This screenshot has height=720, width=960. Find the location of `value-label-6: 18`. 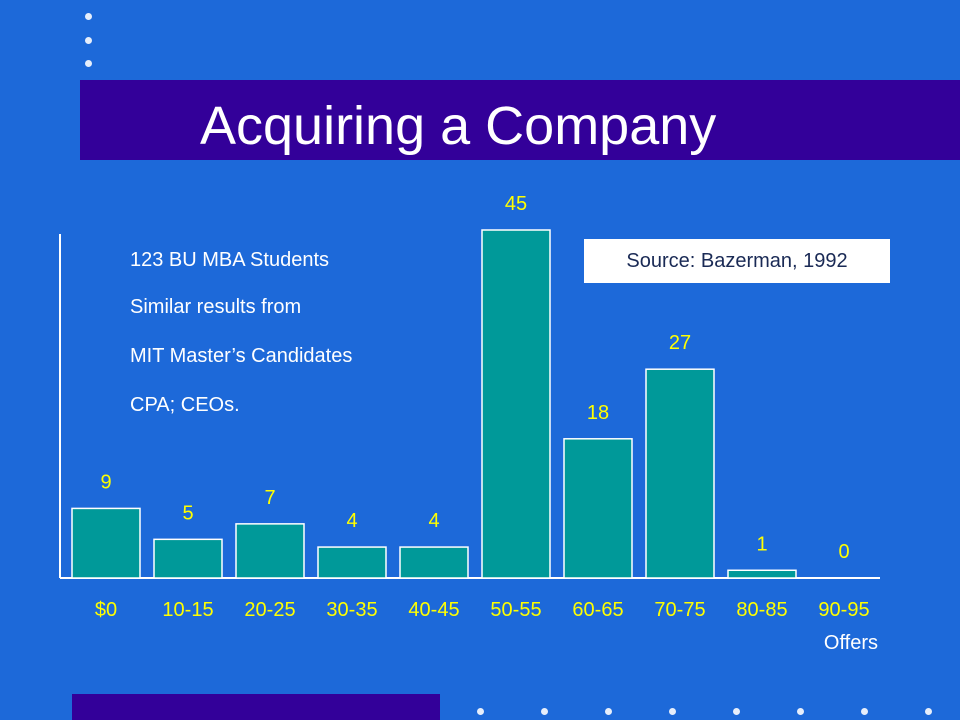

value-label-6: 18 is located at coordinates (598, 413).